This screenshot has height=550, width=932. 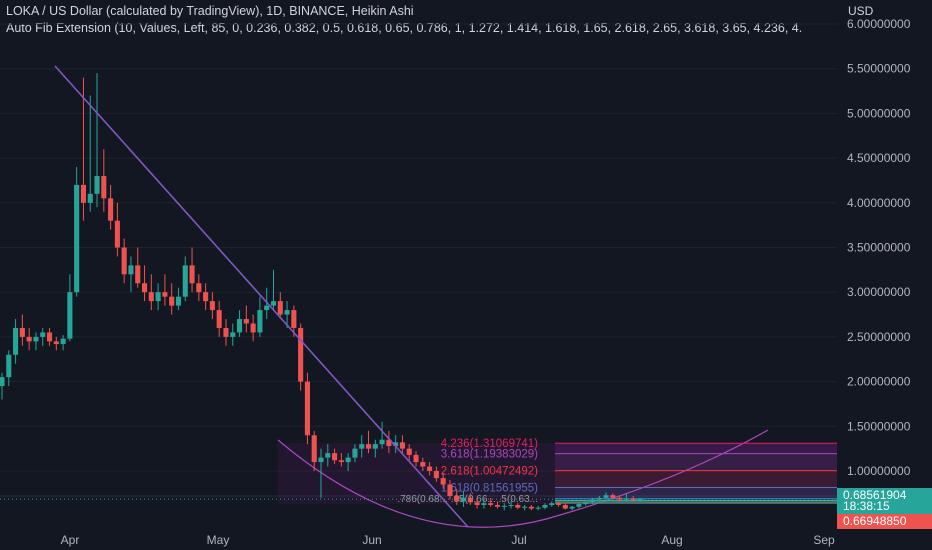 I want to click on y-tick-label: 5.00000000, so click(x=879, y=113).